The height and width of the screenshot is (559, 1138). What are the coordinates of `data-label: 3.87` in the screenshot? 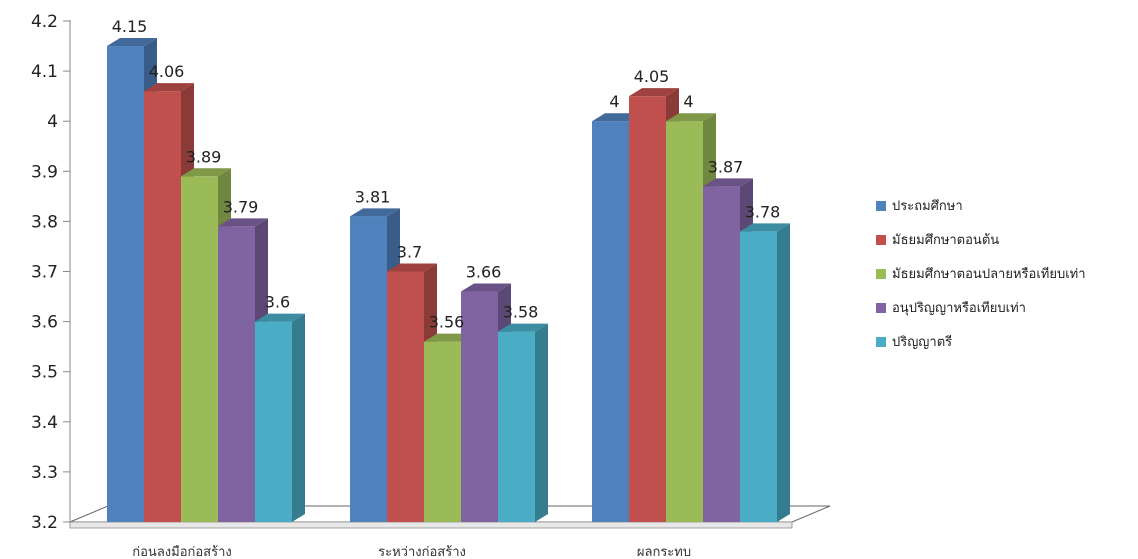 It's located at (726, 166).